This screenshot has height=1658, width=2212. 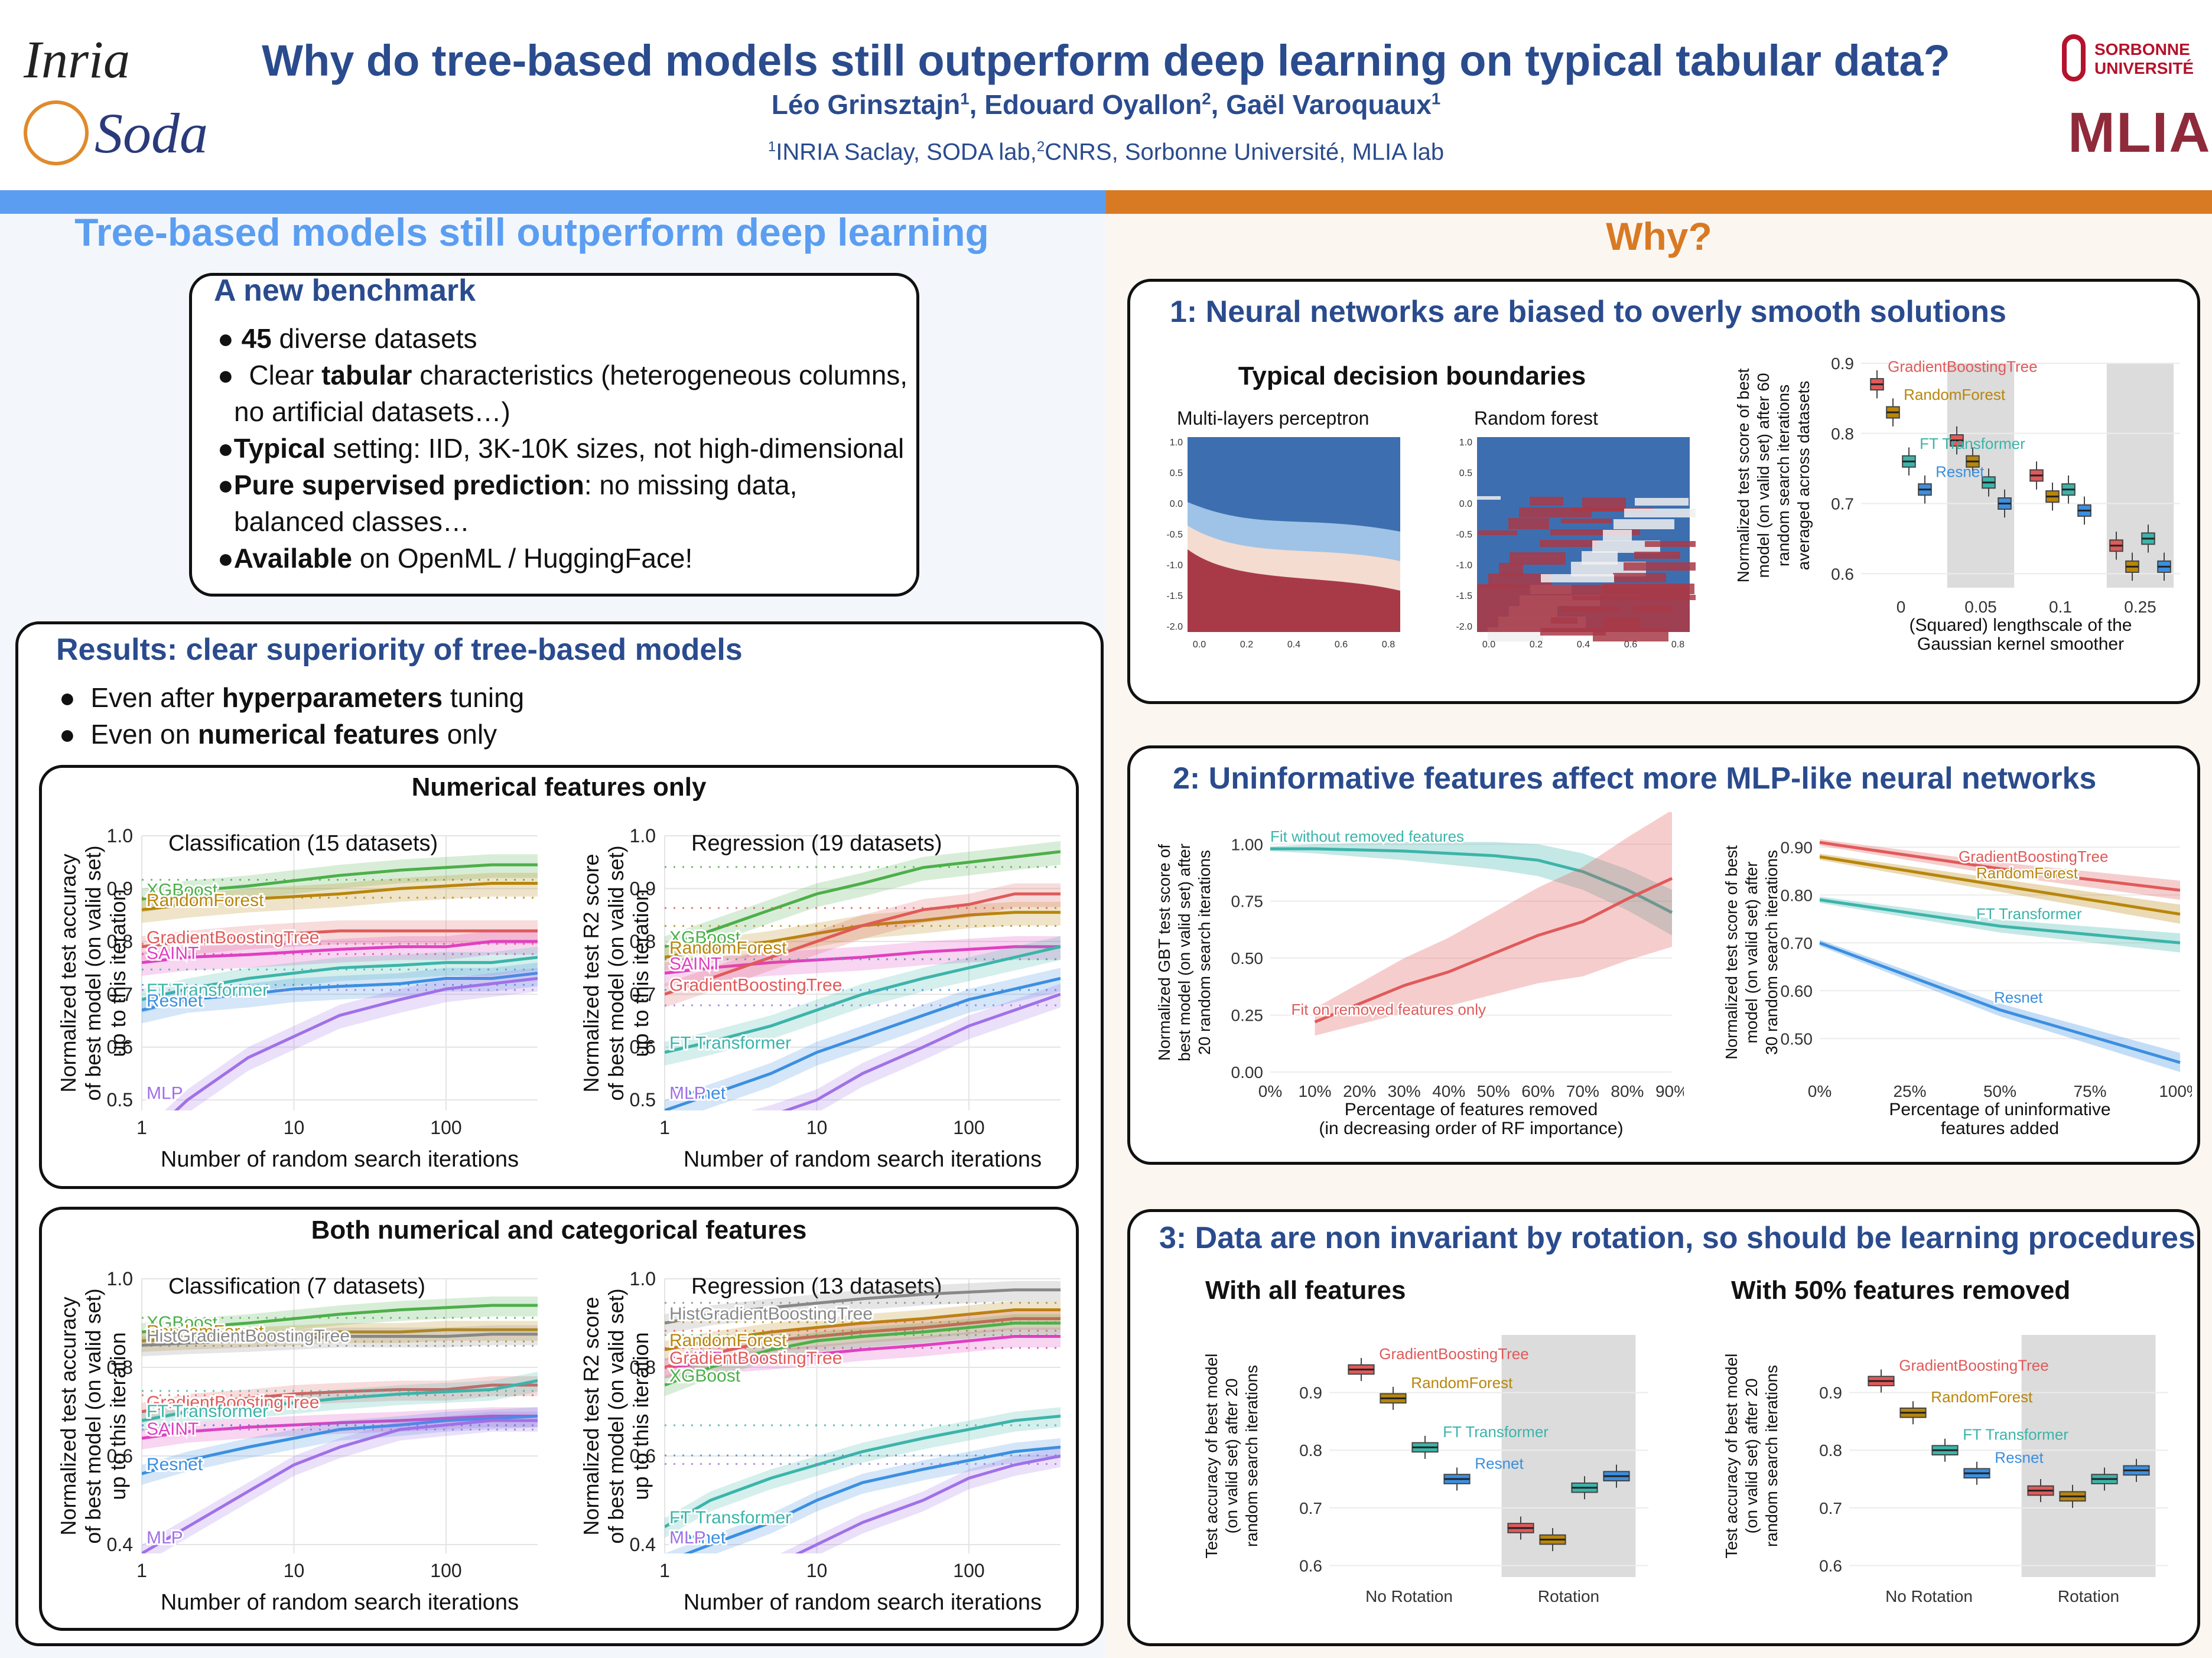 What do you see at coordinates (1174, 566) in the screenshot?
I see `map-y-tick: -1.0` at bounding box center [1174, 566].